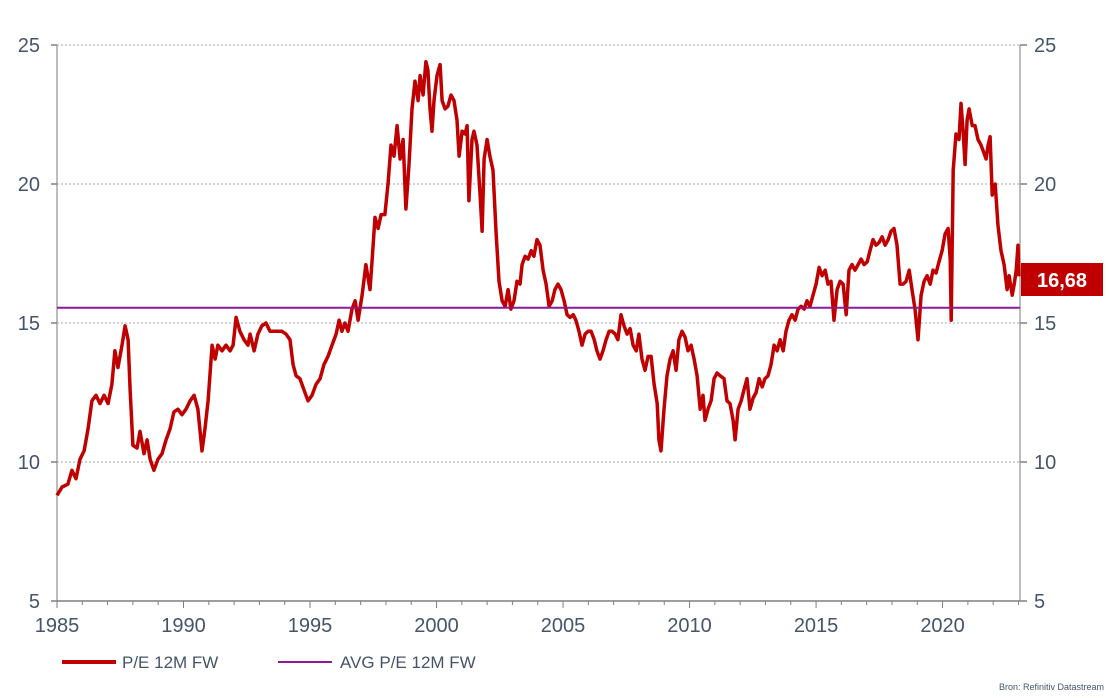 Image resolution: width=1109 pixels, height=698 pixels. I want to click on last-value-badge: 16,68, so click(1062, 279).